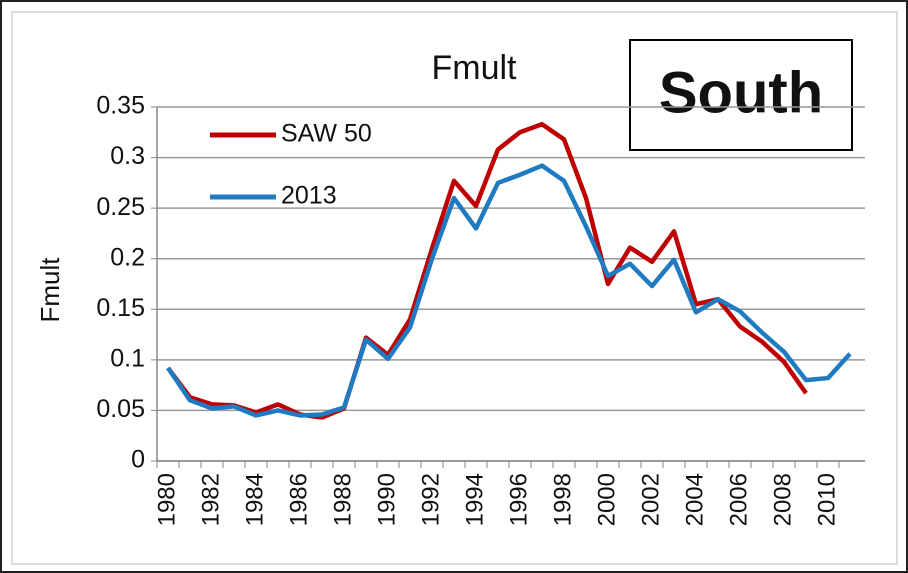 Image resolution: width=908 pixels, height=573 pixels. What do you see at coordinates (127, 257) in the screenshot?
I see `y-tick-label: 0.2` at bounding box center [127, 257].